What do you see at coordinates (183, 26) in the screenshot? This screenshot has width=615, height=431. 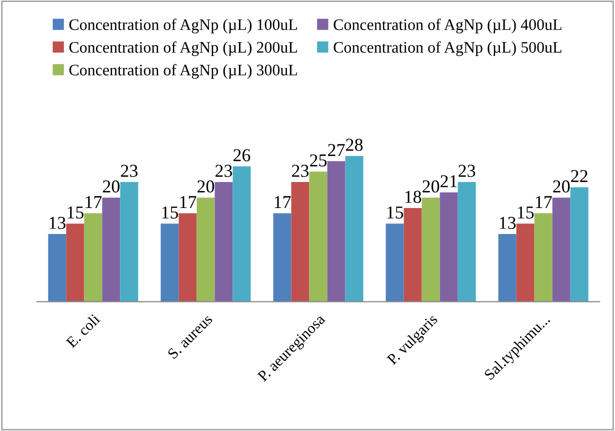 I see `legend-label: Concentration of AgNp (µL) 100uL` at bounding box center [183, 26].